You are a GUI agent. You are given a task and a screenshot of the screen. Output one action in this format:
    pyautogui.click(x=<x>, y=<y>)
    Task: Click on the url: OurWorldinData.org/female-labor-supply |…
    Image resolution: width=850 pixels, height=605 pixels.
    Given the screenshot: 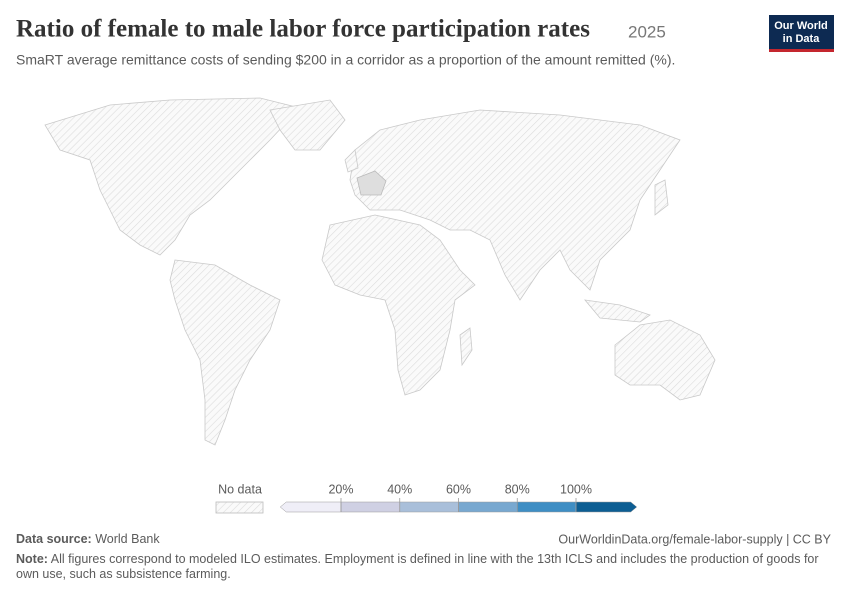 What is the action you would take?
    pyautogui.click(x=694, y=539)
    